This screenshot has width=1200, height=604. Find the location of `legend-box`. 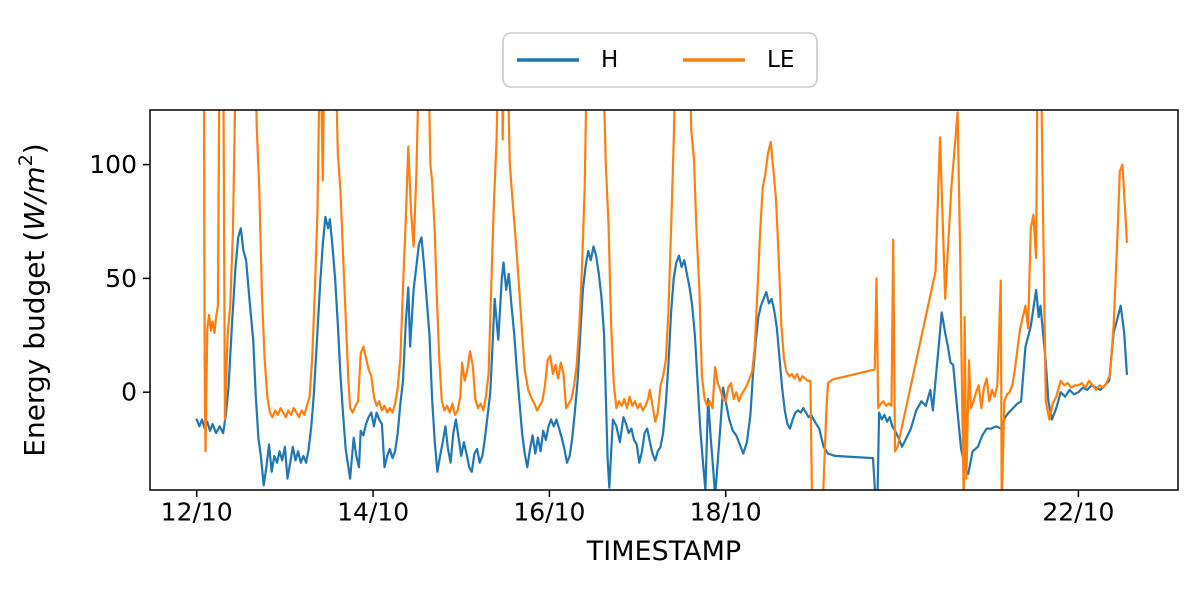

legend-box is located at coordinates (660, 60).